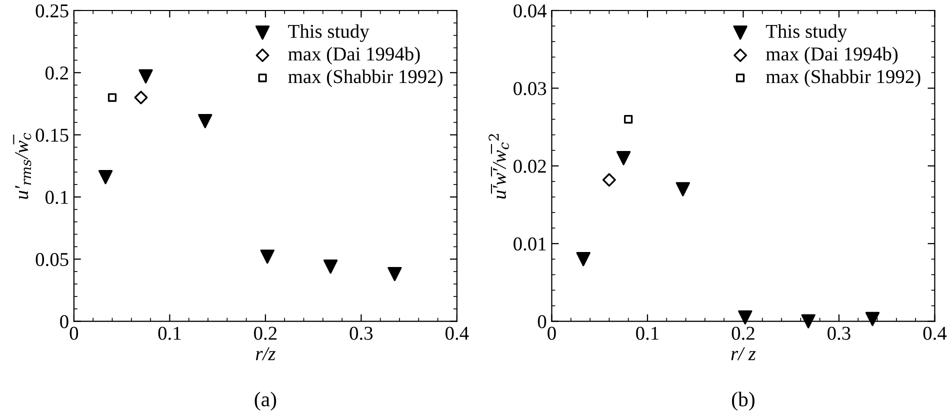  What do you see at coordinates (530, 244) in the screenshot?
I see `y-tick-label: 0.01` at bounding box center [530, 244].